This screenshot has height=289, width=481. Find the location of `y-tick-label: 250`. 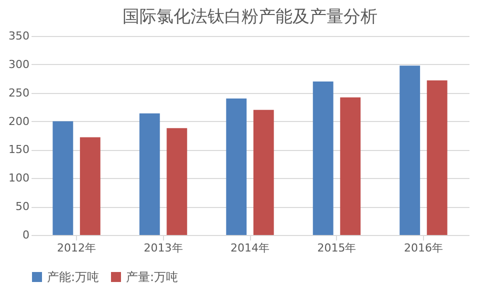

y-tick-label: 250 is located at coordinates (19, 93).